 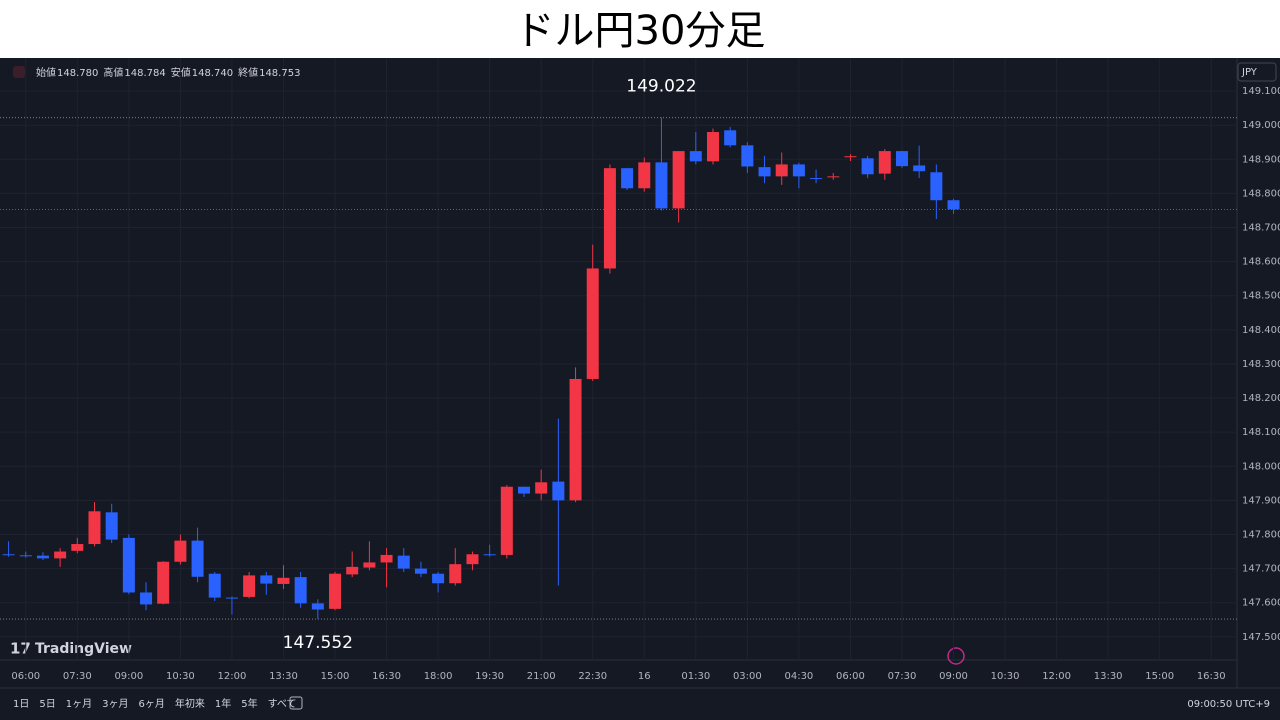 What do you see at coordinates (661, 87) in the screenshot?
I see `extreme-label: 149.022` at bounding box center [661, 87].